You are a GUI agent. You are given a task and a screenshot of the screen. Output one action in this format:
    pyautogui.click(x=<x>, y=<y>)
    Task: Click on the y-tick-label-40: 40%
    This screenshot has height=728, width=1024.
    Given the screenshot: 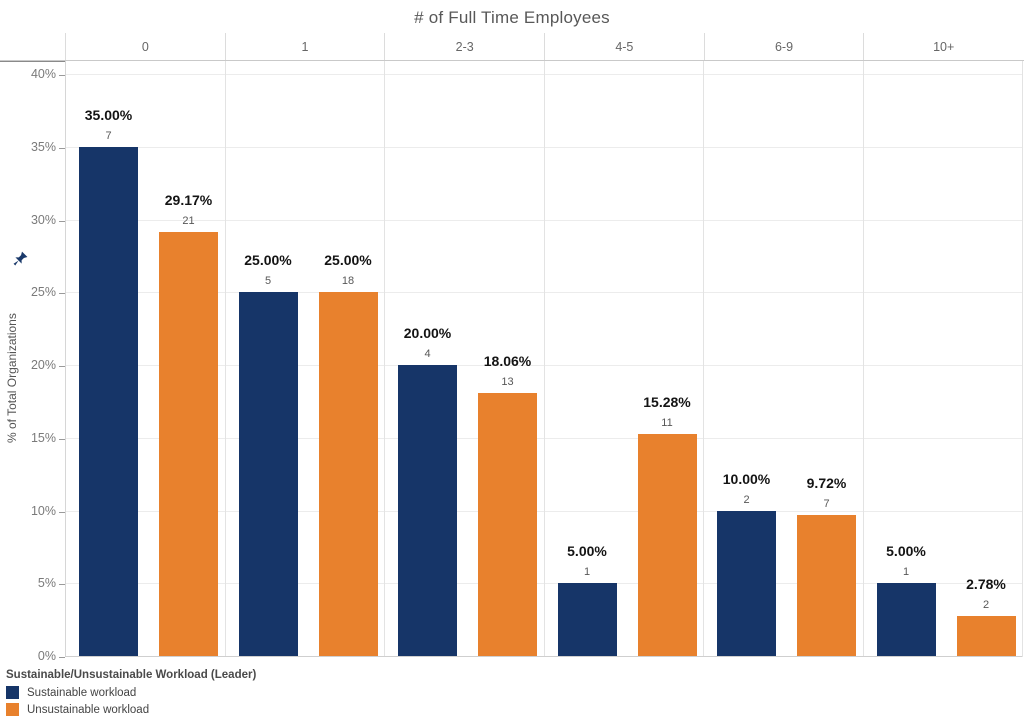 What is the action you would take?
    pyautogui.click(x=43, y=74)
    